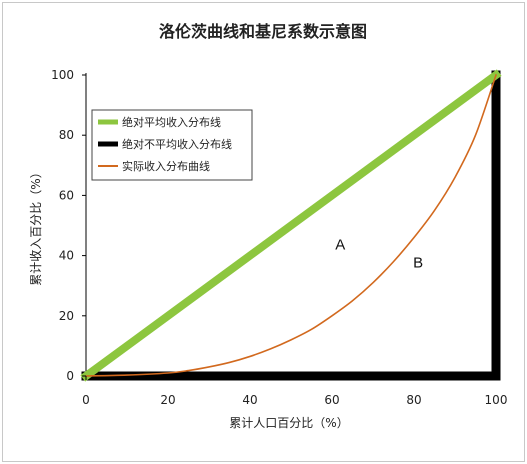  What do you see at coordinates (66, 256) in the screenshot?
I see `y-tick-label: 40` at bounding box center [66, 256].